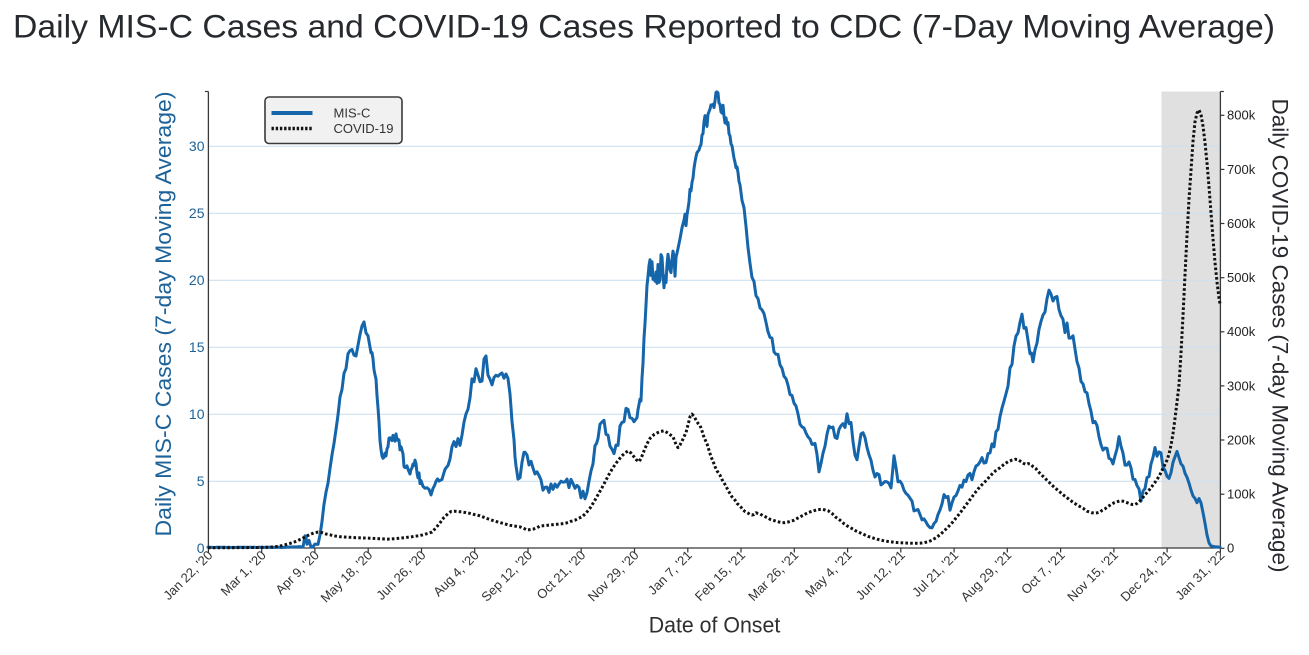 The height and width of the screenshot is (655, 1309). Describe the element at coordinates (1241, 385) in the screenshot. I see `svg-text: 300k` at that location.